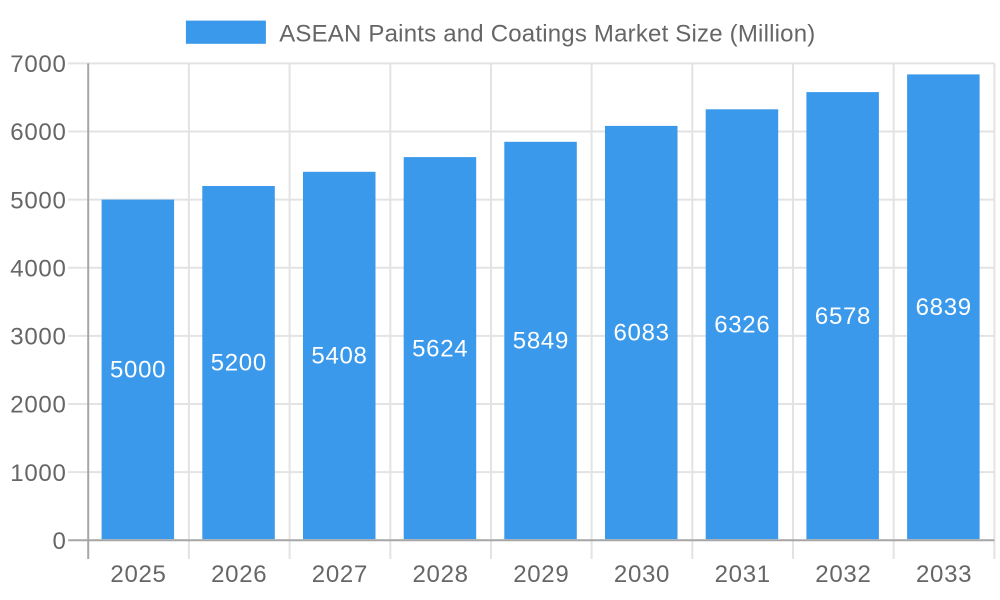 This screenshot has height=600, width=1000. Describe the element at coordinates (642, 574) in the screenshot. I see `svg-text: 2030` at that location.